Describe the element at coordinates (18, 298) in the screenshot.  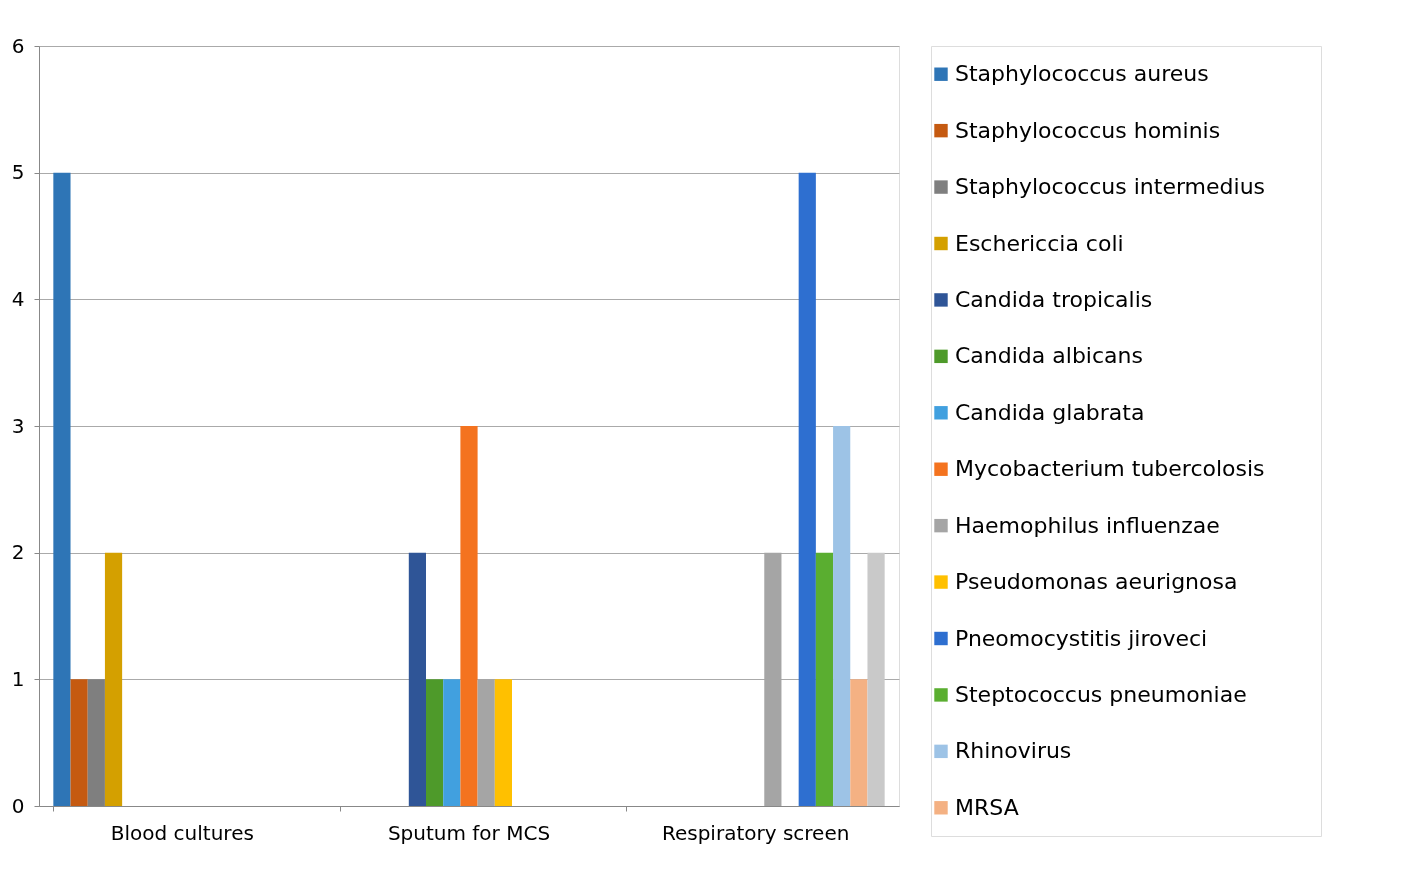
I see `y-tick-label: 4` at that location.